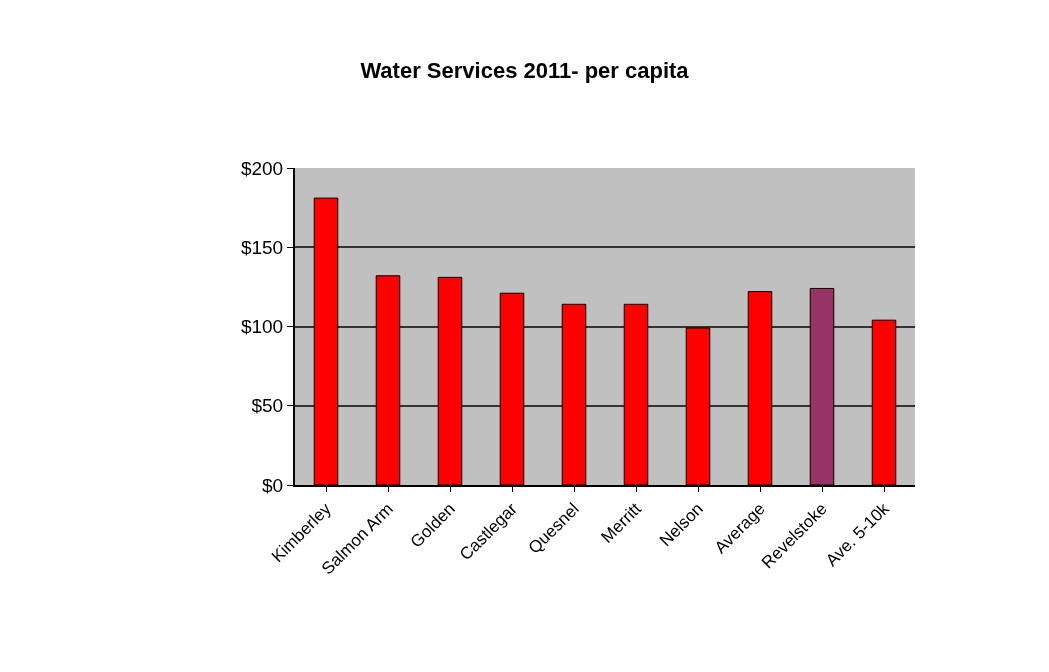 This screenshot has height=672, width=1049. Describe the element at coordinates (262, 247) in the screenshot. I see `y-tick-label: $150` at that location.